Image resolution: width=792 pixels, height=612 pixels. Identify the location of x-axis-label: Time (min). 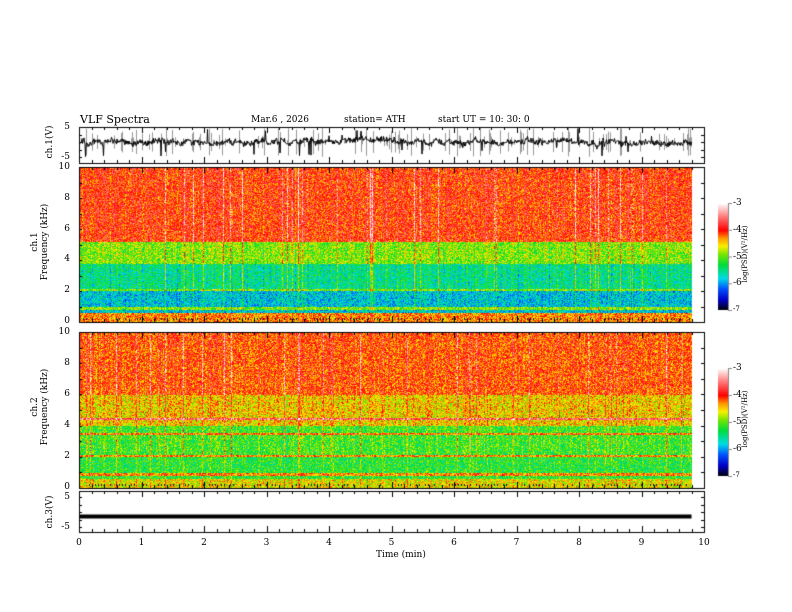
(401, 555).